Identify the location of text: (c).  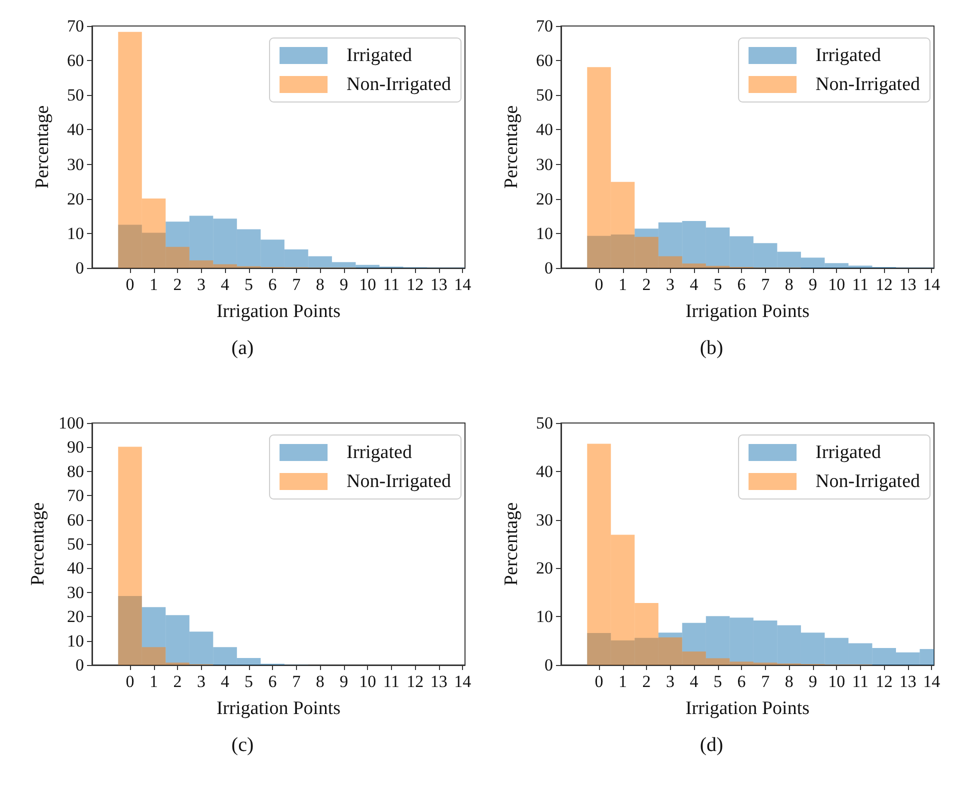
(242, 745).